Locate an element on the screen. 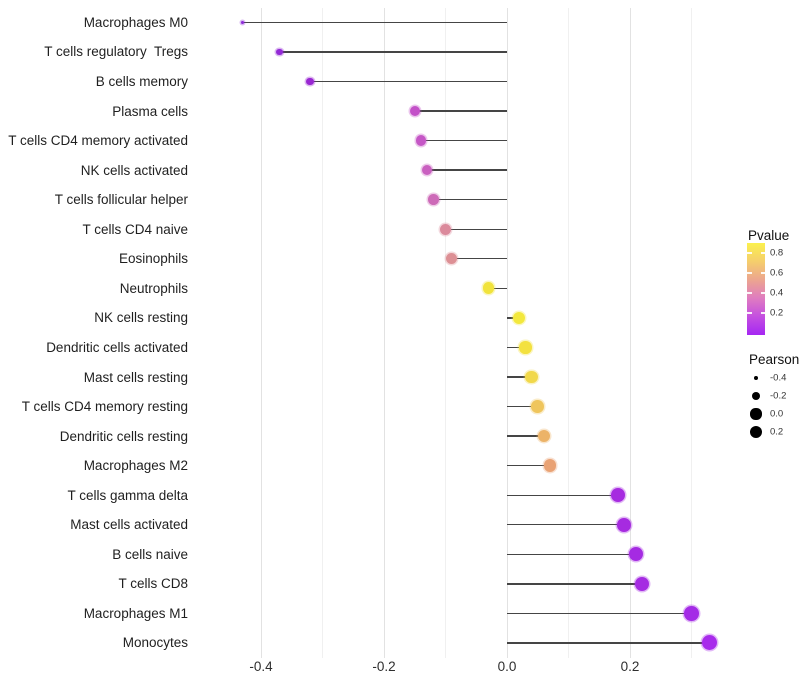 The image size is (800, 700). pvalue-gradient-bar is located at coordinates (756, 289).